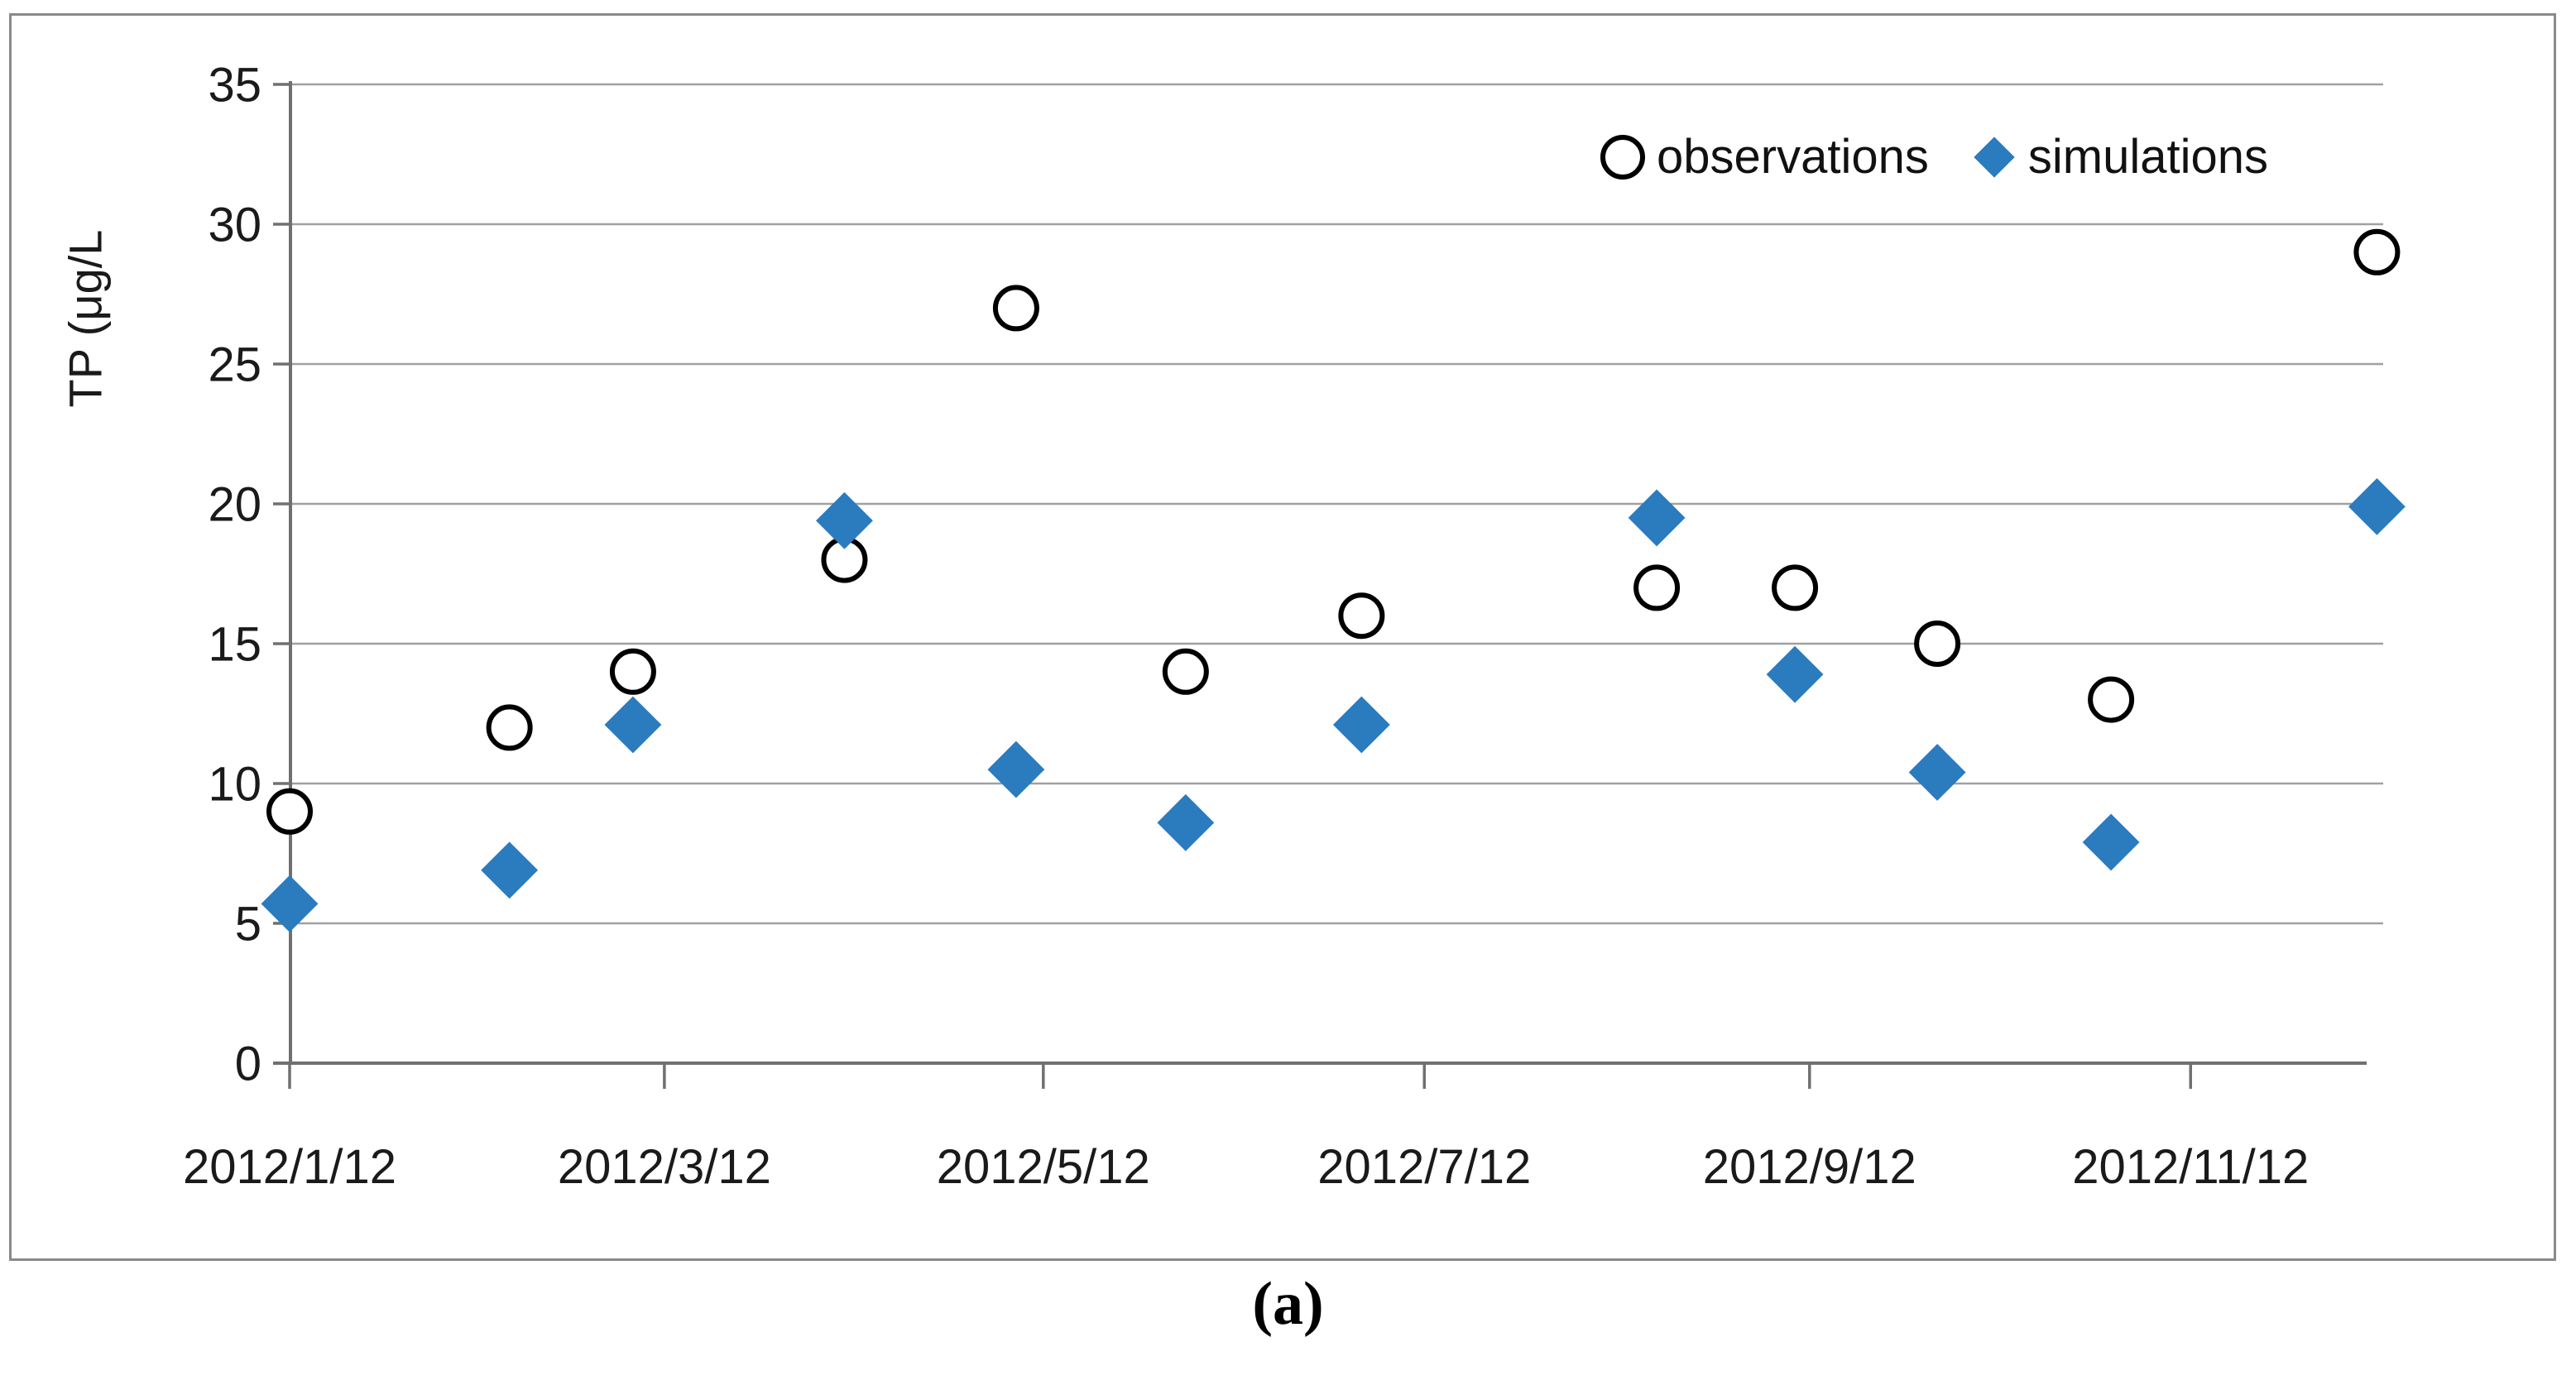  Describe the element at coordinates (1934, 157) in the screenshot. I see `legend: observations simulations` at that location.